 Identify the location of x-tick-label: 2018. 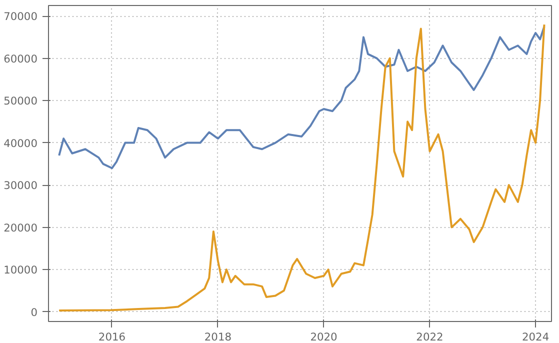
(218, 336).